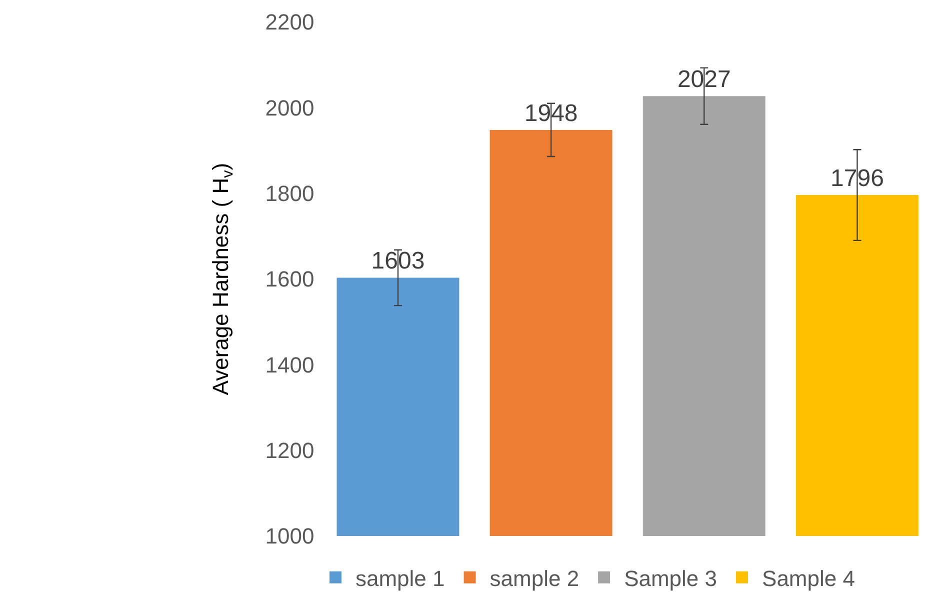  What do you see at coordinates (289, 536) in the screenshot?
I see `y-tick-label: 1000` at bounding box center [289, 536].